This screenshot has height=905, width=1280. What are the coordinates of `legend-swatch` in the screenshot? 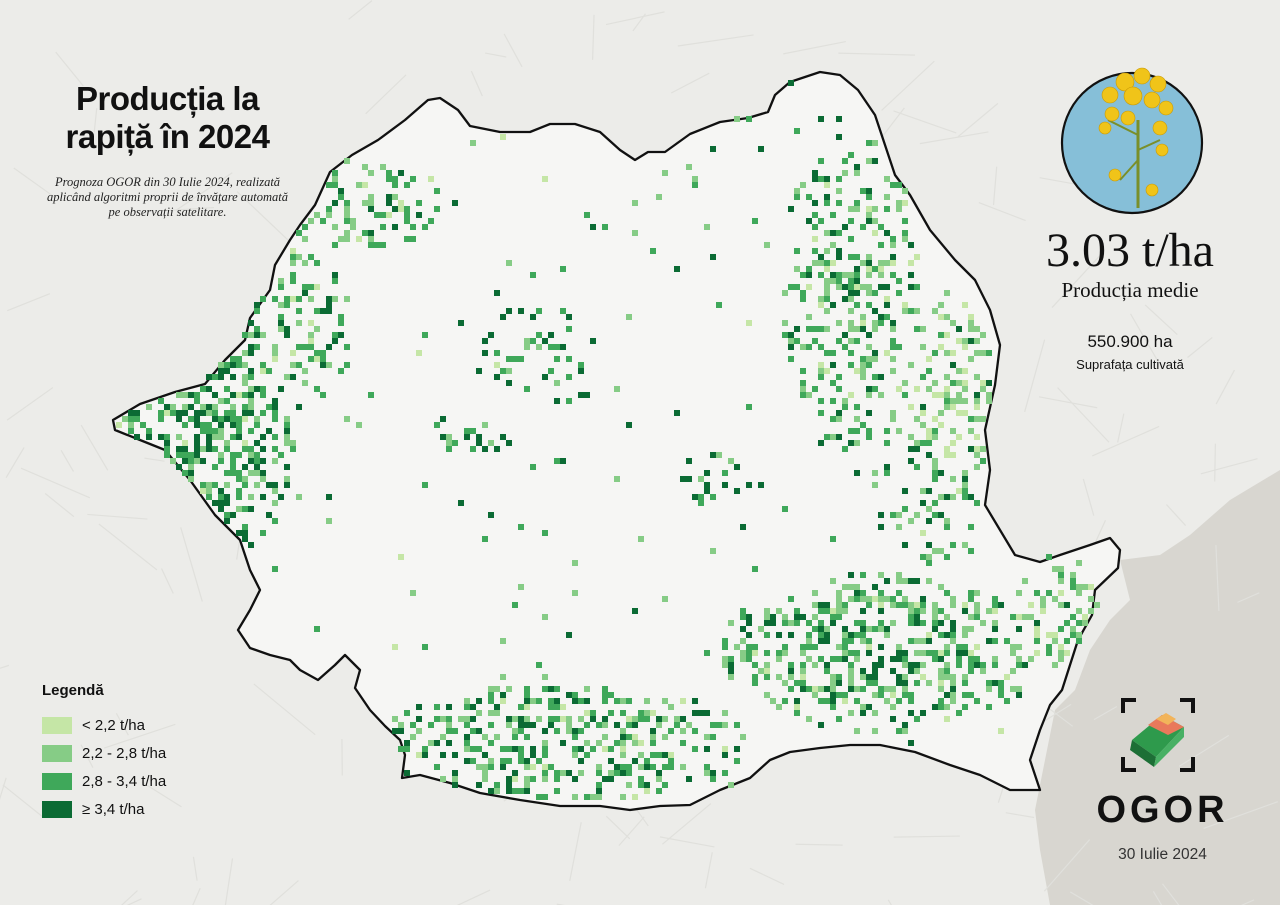 It's located at (57, 781).